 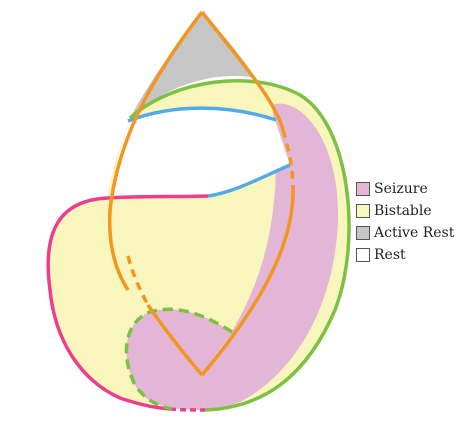 I want to click on blue-curve-upper, so click(x=202, y=114).